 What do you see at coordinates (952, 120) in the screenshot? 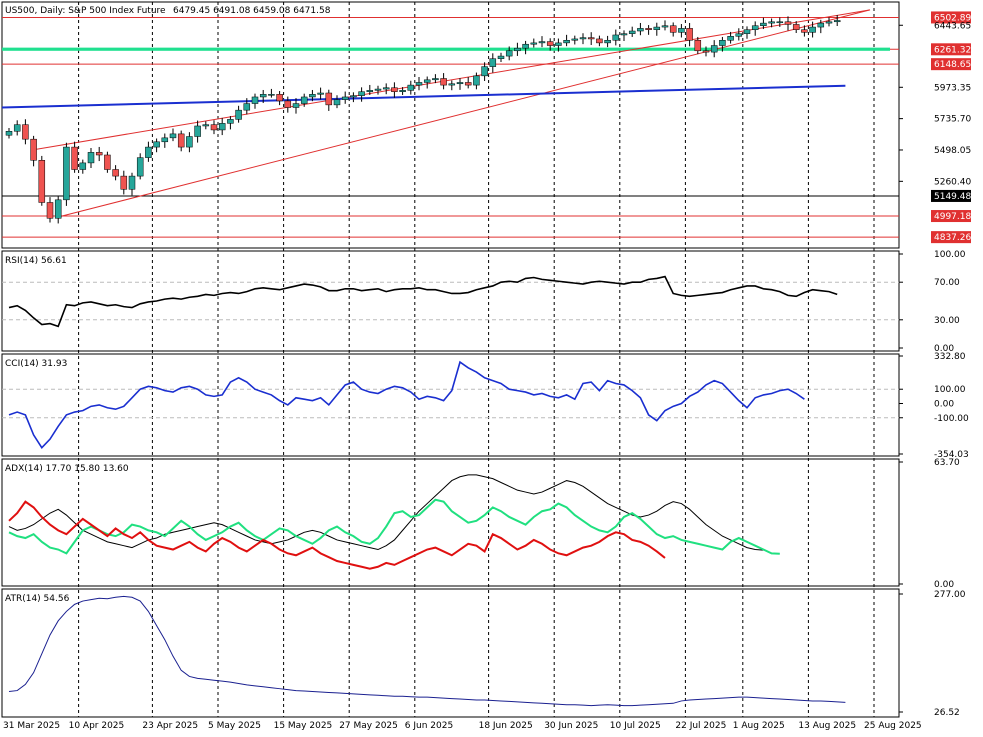
I see `y-tick-label: 5735.70` at bounding box center [952, 120].